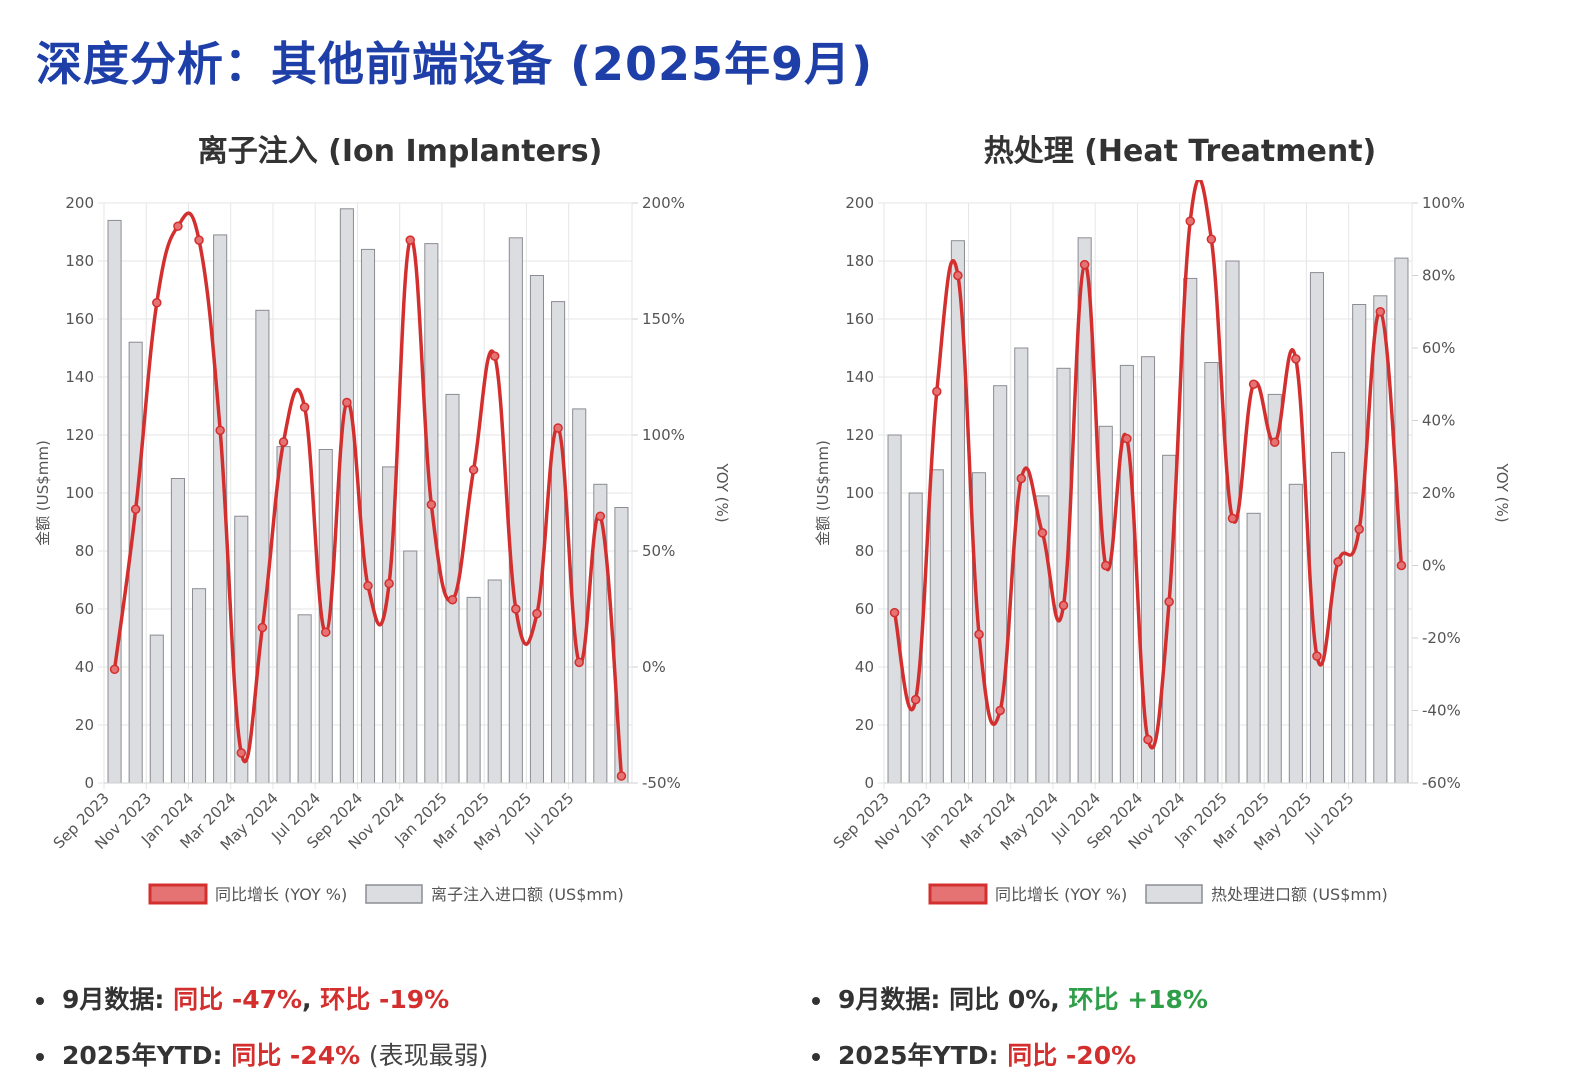 The height and width of the screenshot is (1092, 1588). Describe the element at coordinates (918, 1055) in the screenshot. I see `bullet-label: 2025年YTD:` at that location.